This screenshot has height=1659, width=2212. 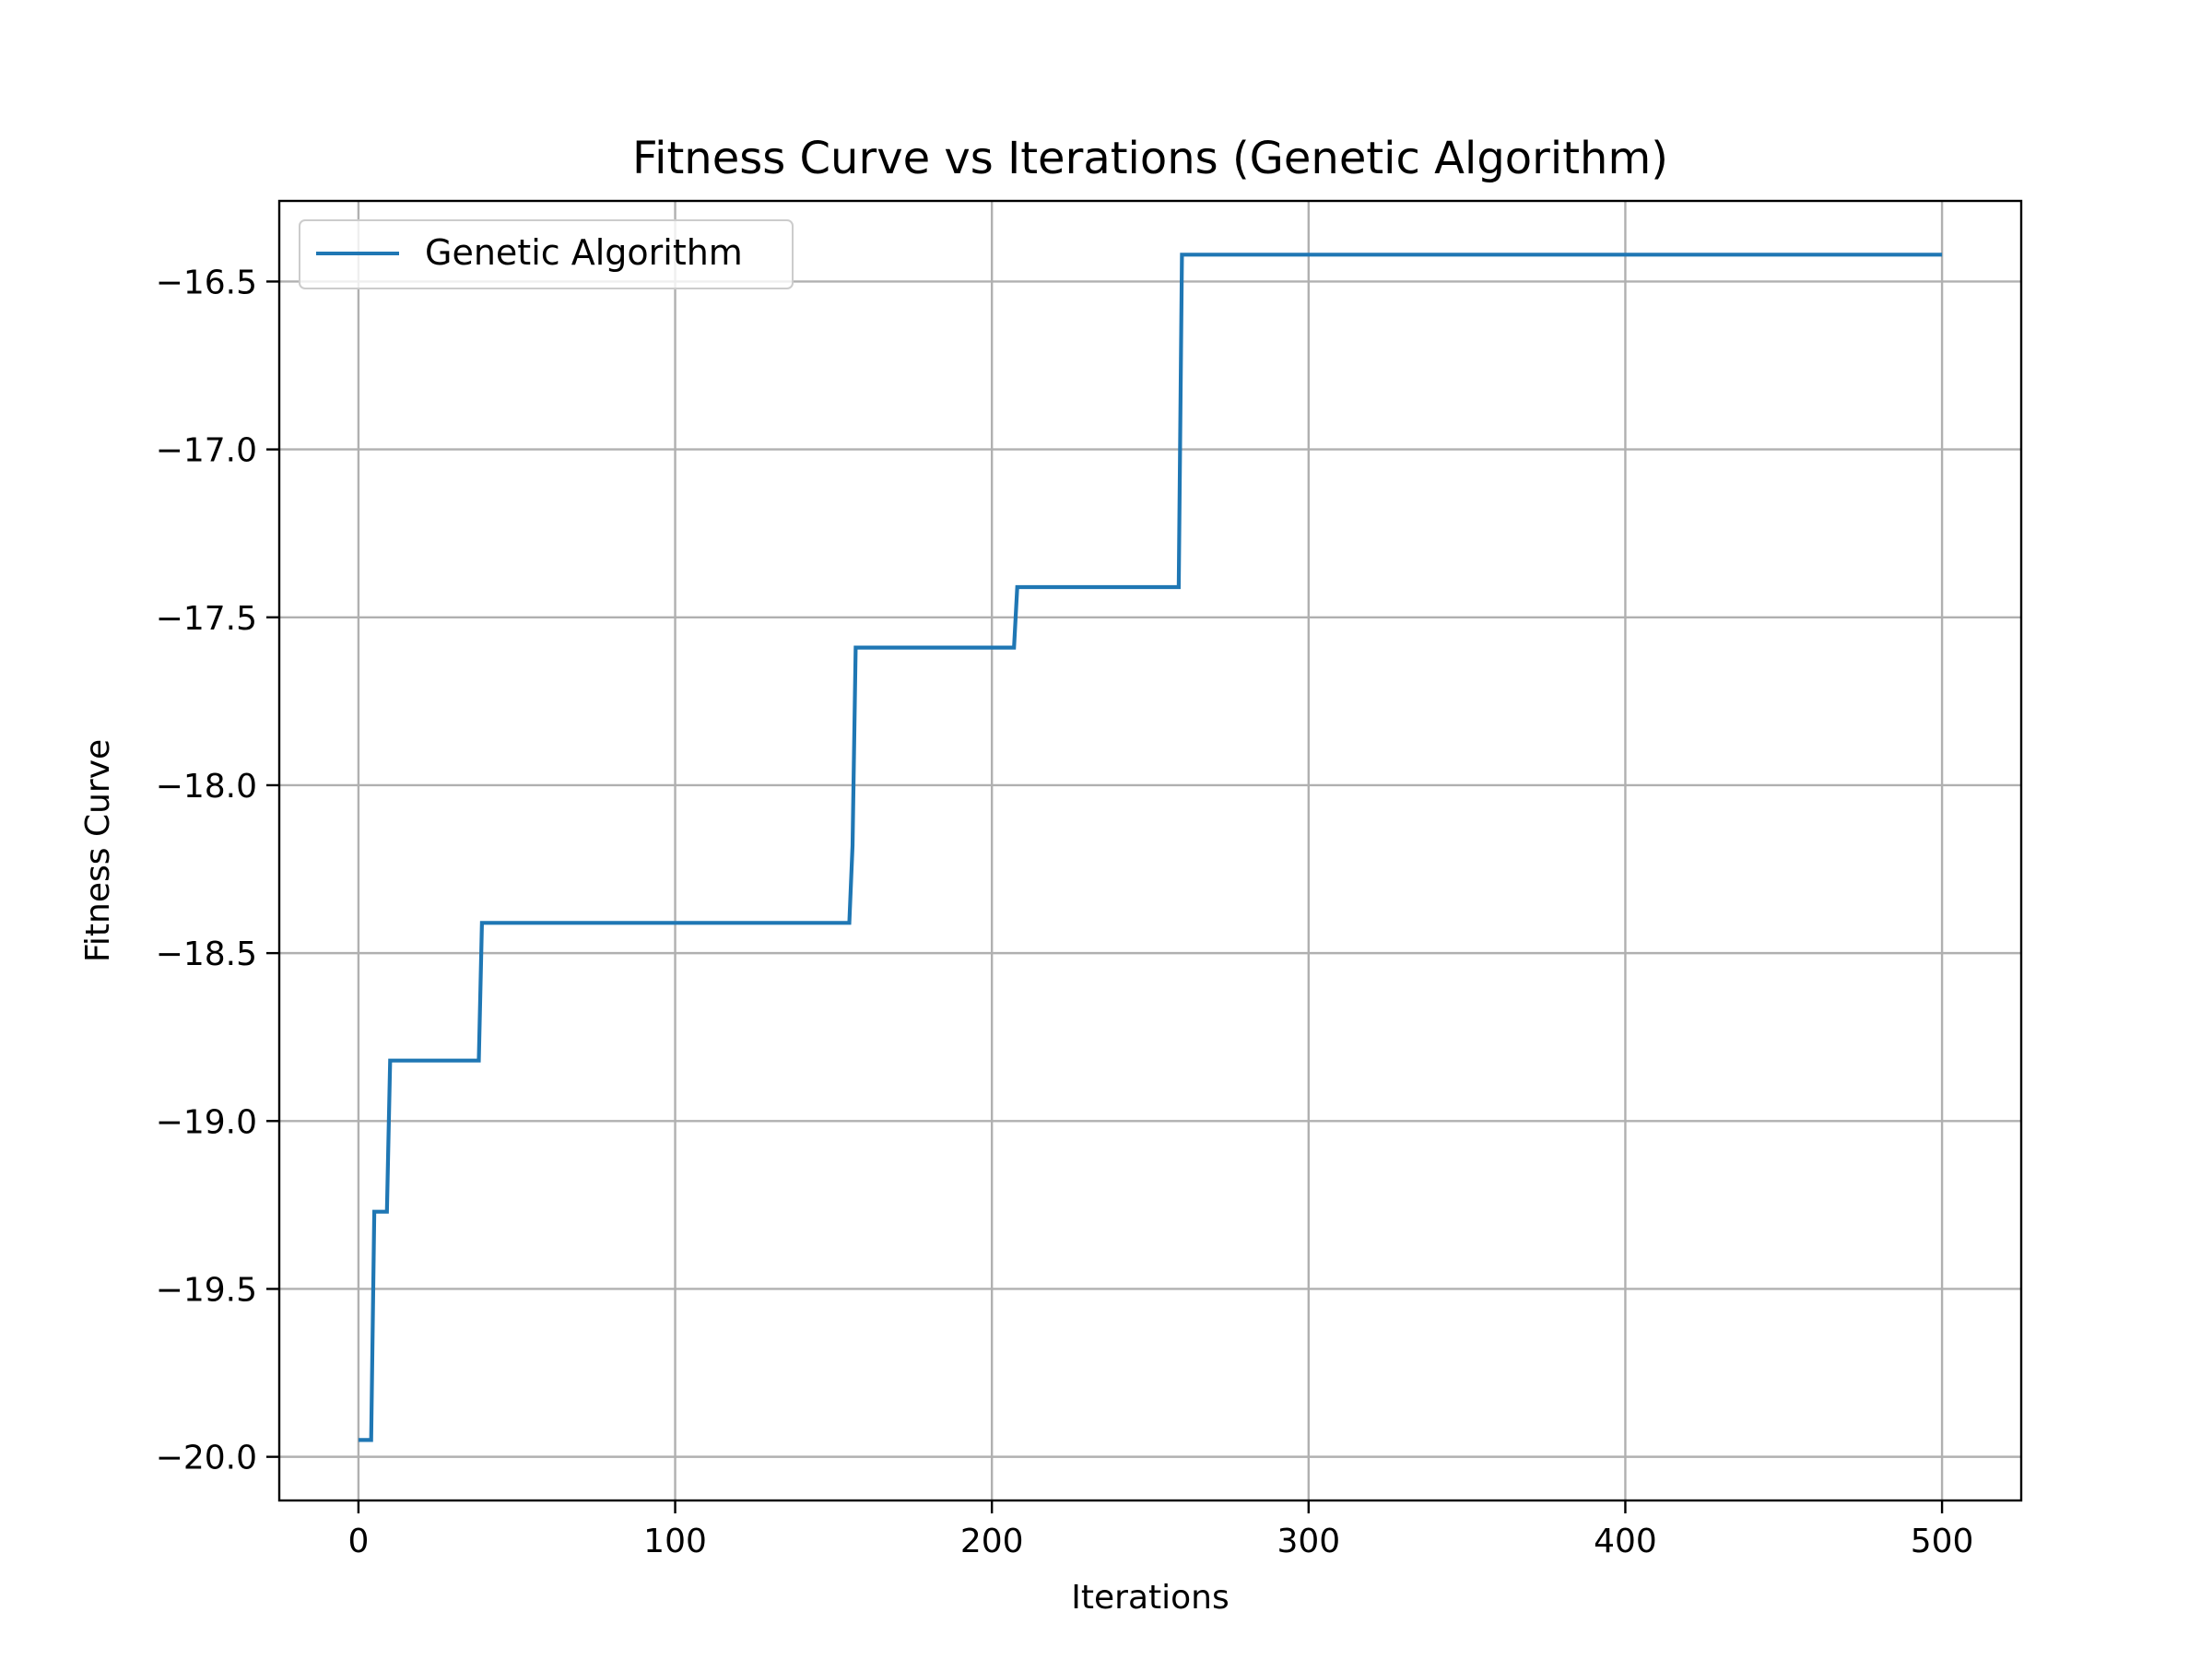 What do you see at coordinates (206, 1290) in the screenshot?
I see `y-tick-label: −19.5` at bounding box center [206, 1290].